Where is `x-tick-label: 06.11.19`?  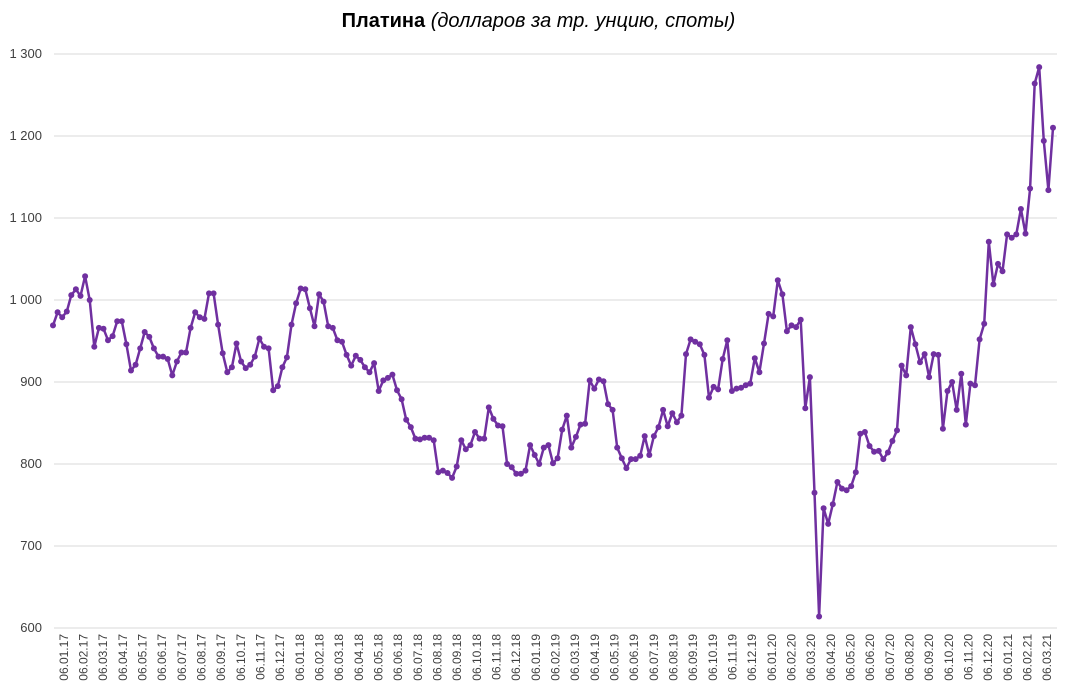
x-tick-label: 06.11.19 is located at coordinates (733, 657).